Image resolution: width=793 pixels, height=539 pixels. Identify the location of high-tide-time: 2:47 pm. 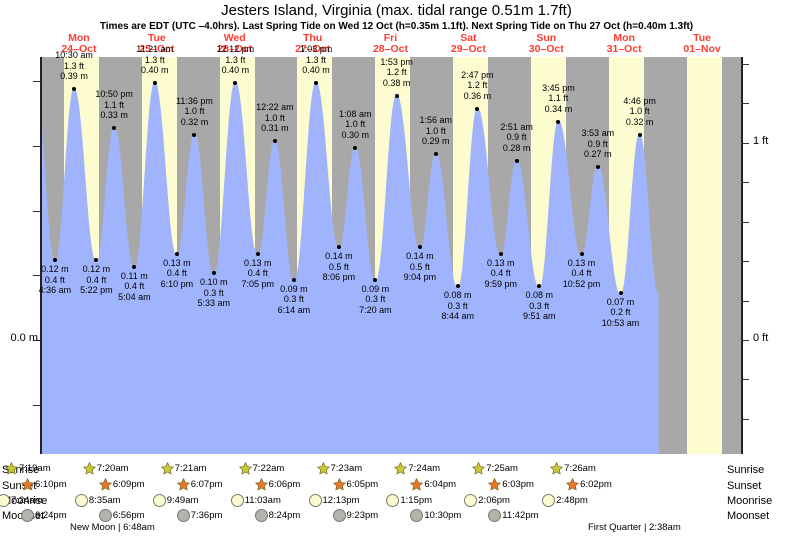
(477, 74).